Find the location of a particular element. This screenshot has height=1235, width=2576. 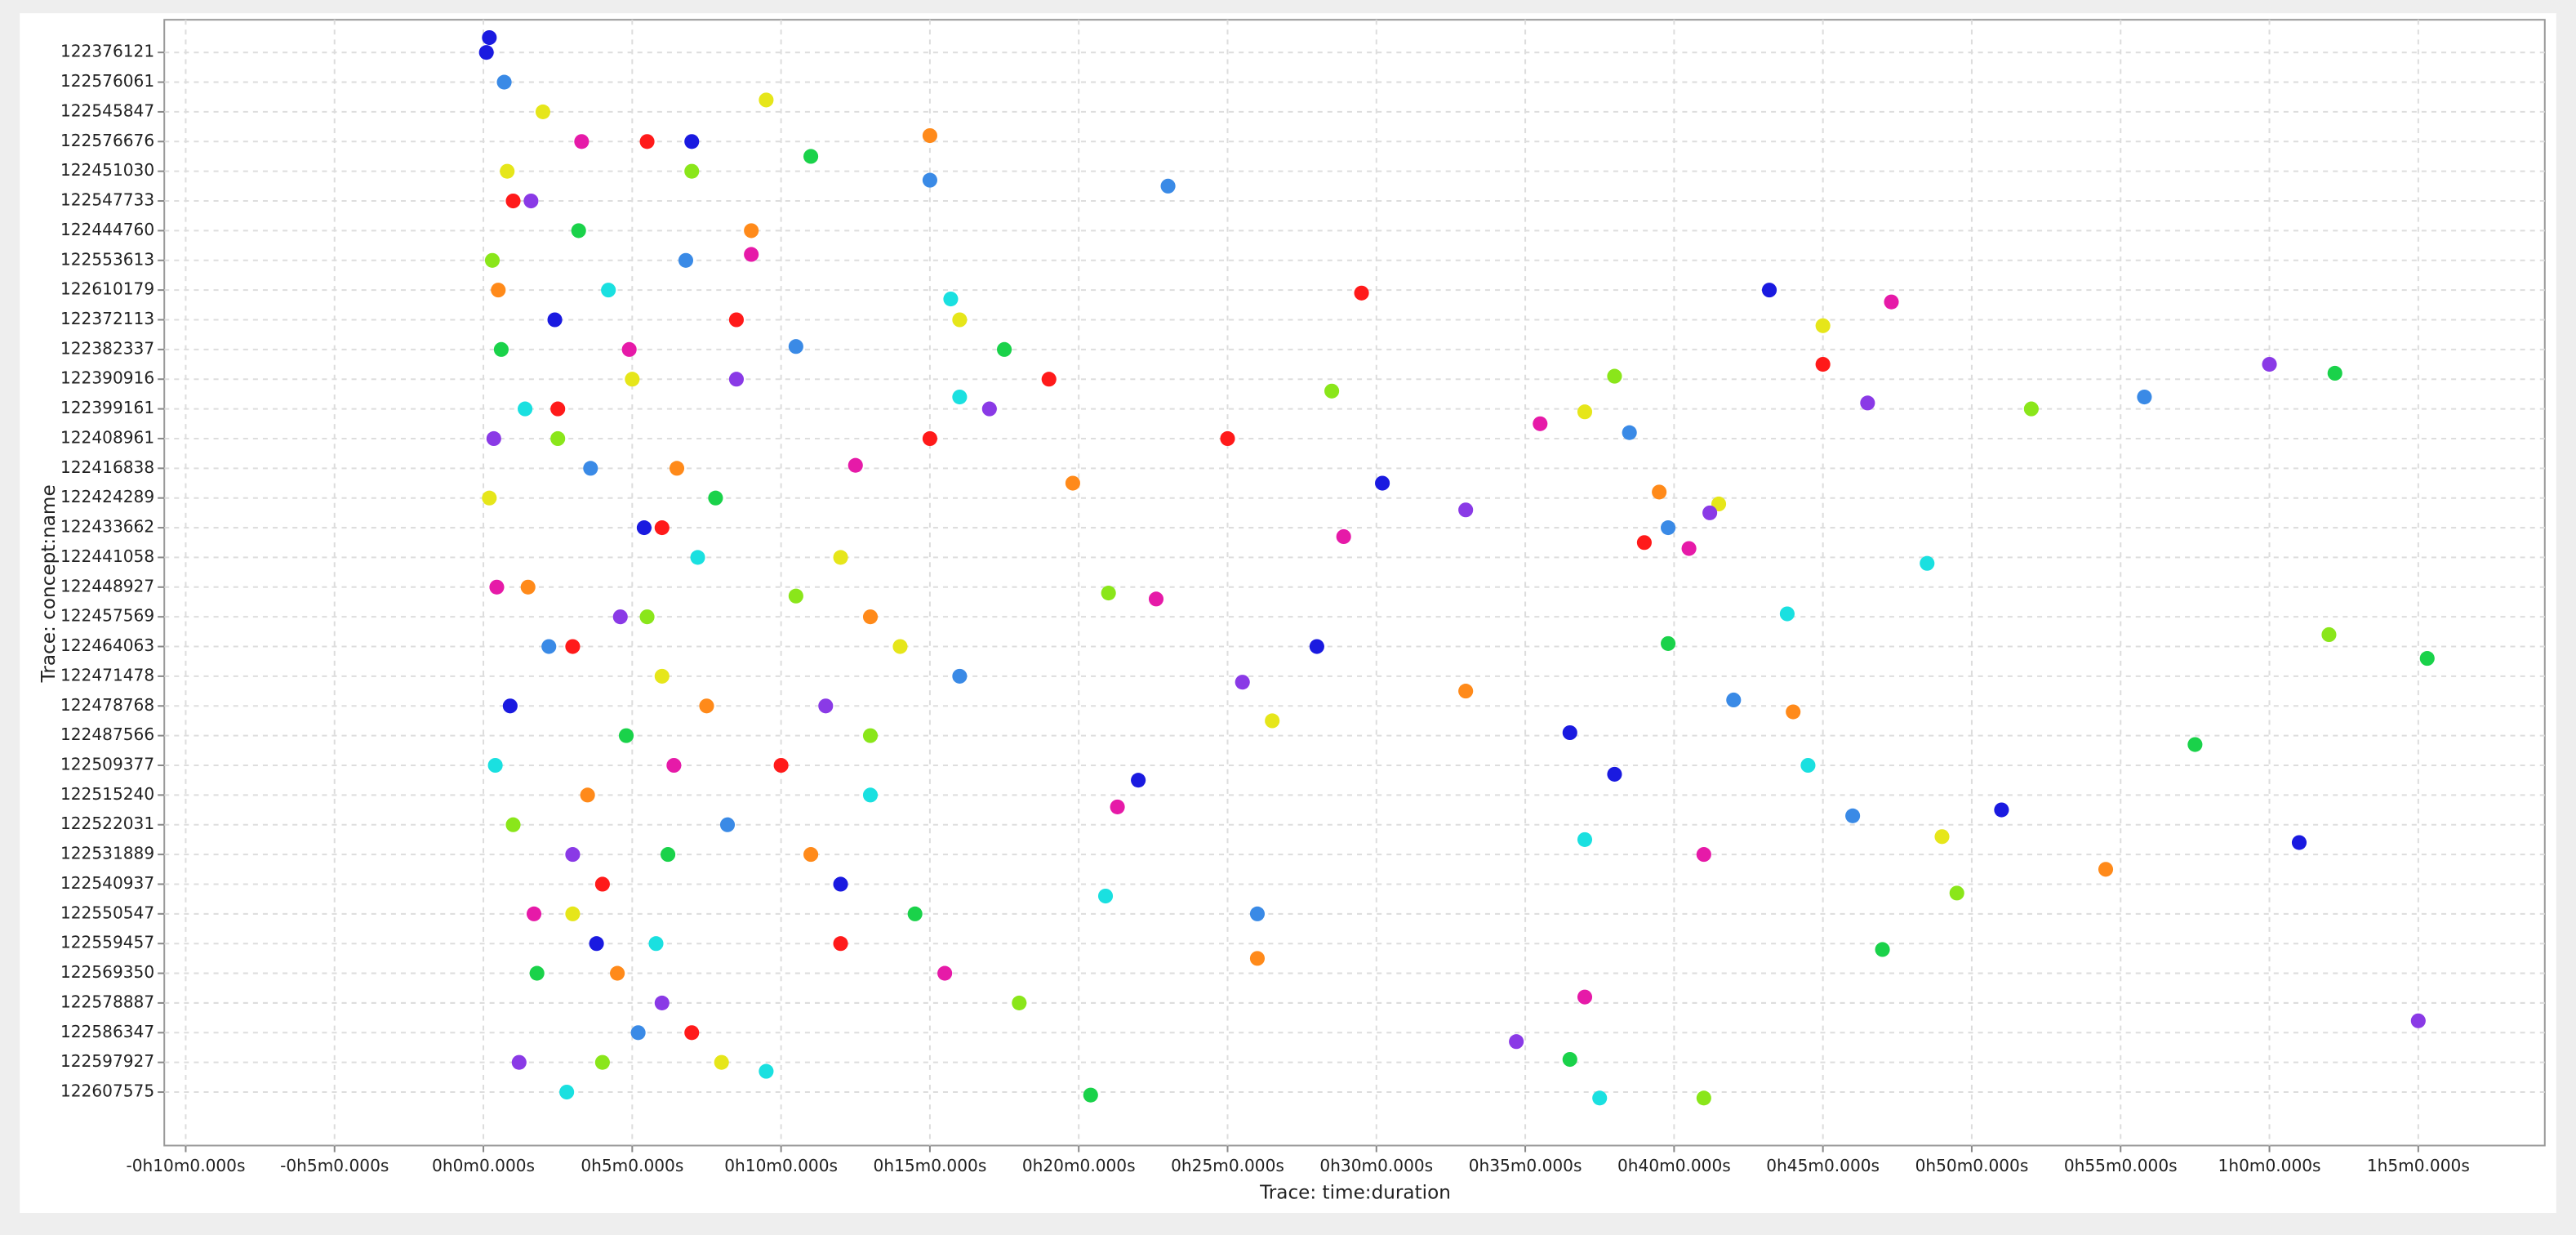

y-tick-label: 122576061 is located at coordinates (107, 81).